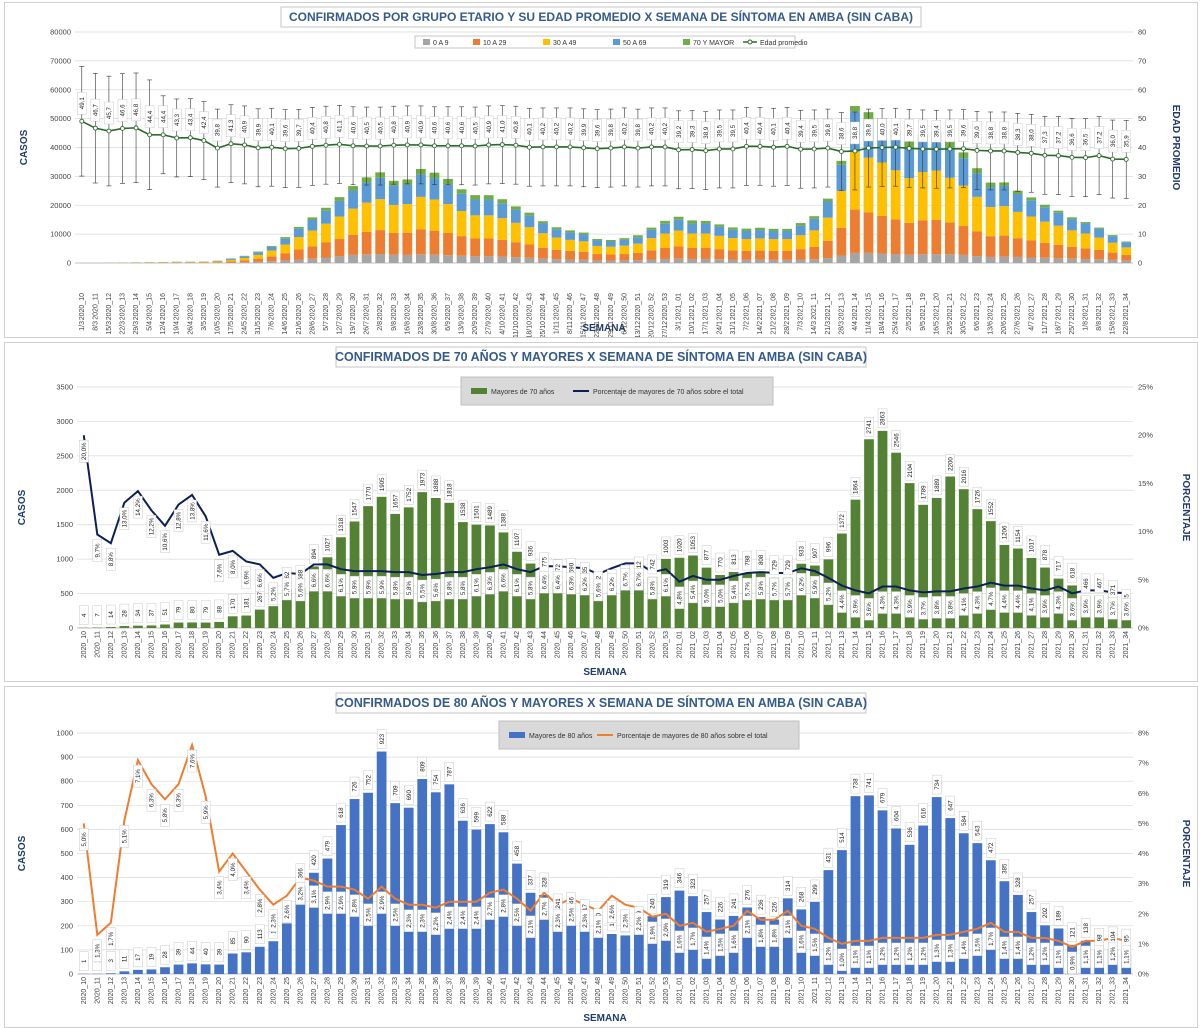 This screenshot has width=1200, height=1028. What do you see at coordinates (1005, 868) in the screenshot?
I see `bar-value-label: 385` at bounding box center [1005, 868].